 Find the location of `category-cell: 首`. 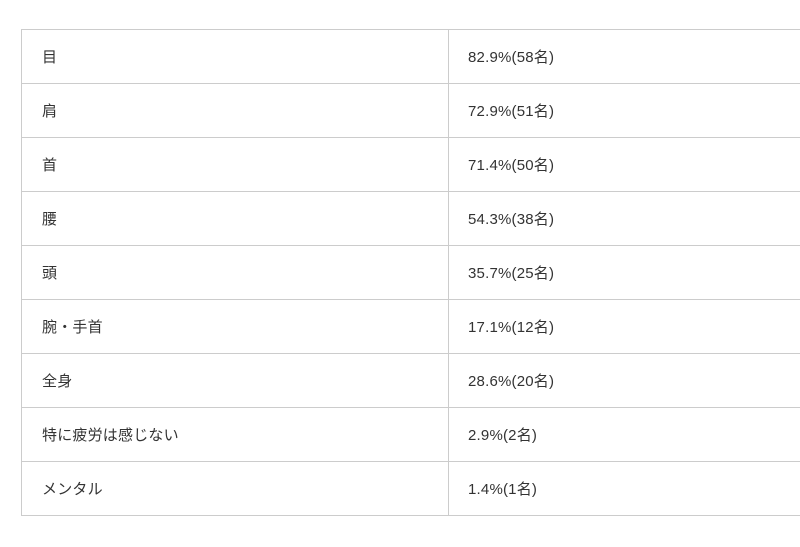

category-cell: 首 is located at coordinates (235, 164).